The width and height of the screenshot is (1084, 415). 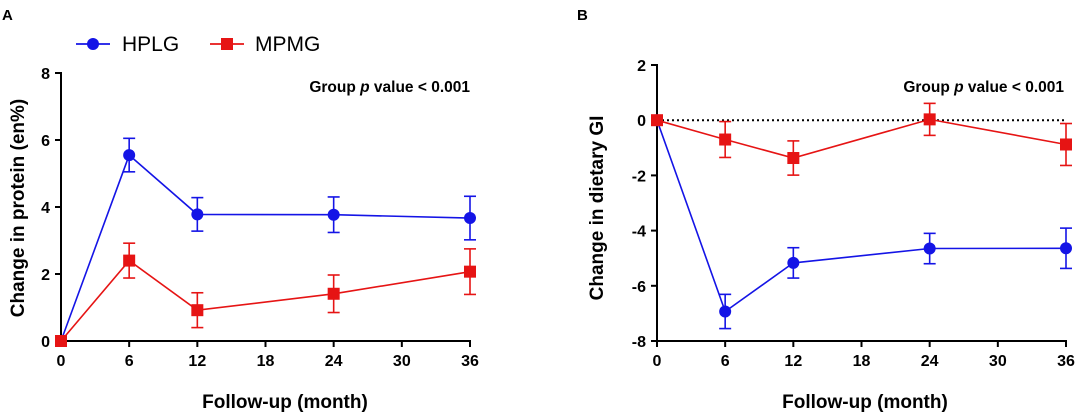 I want to click on panel-a-xlabel: Follow-up (month), so click(x=285, y=402).